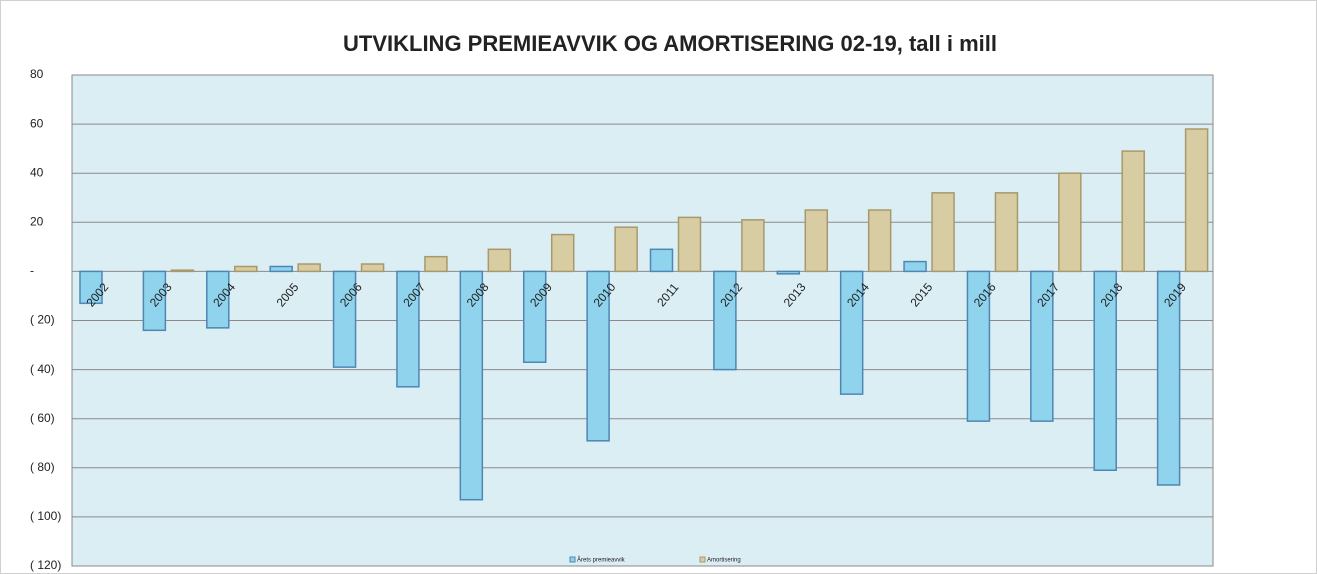 This screenshot has height=574, width=1317. Describe the element at coordinates (37, 172) in the screenshot. I see `y-tick-label: 40` at that location.